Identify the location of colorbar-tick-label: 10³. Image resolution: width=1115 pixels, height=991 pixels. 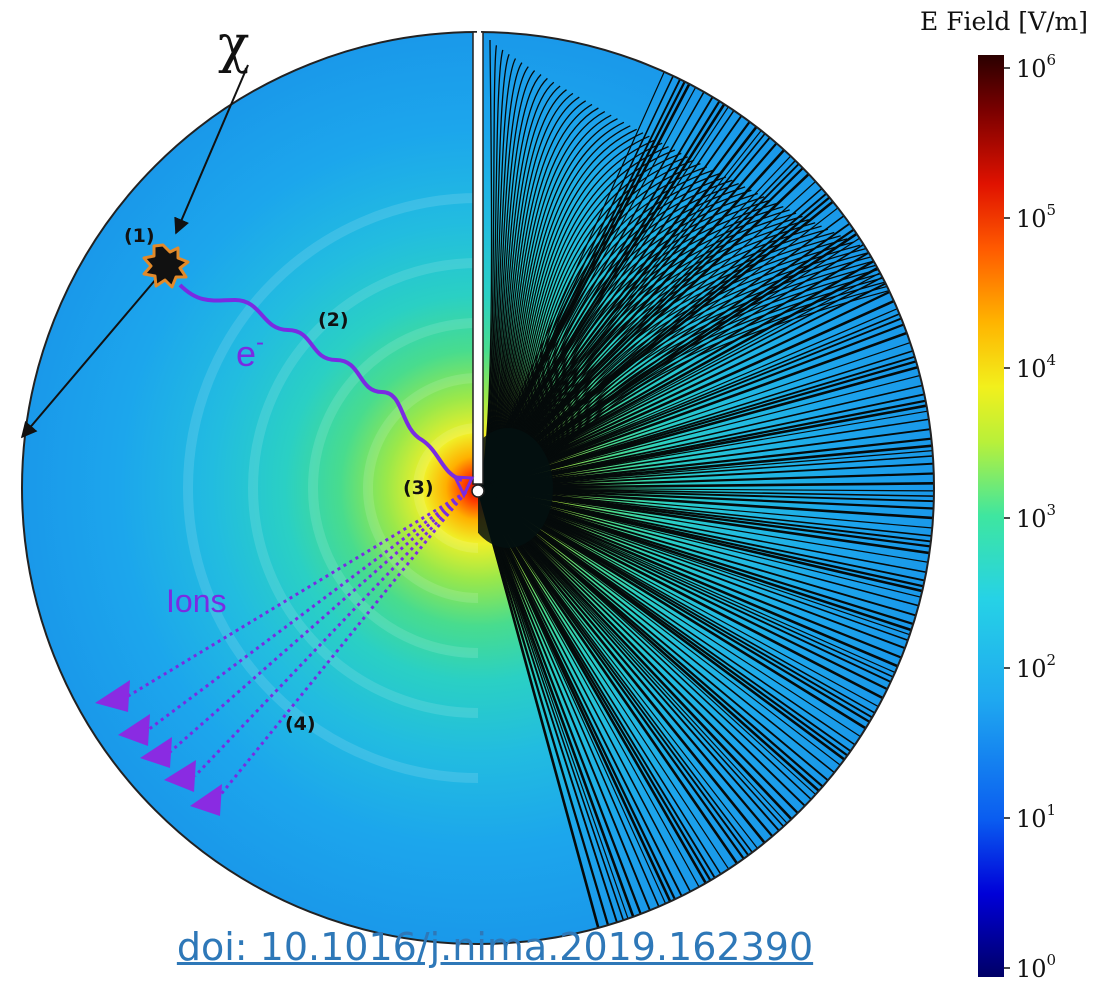
(1036, 517).